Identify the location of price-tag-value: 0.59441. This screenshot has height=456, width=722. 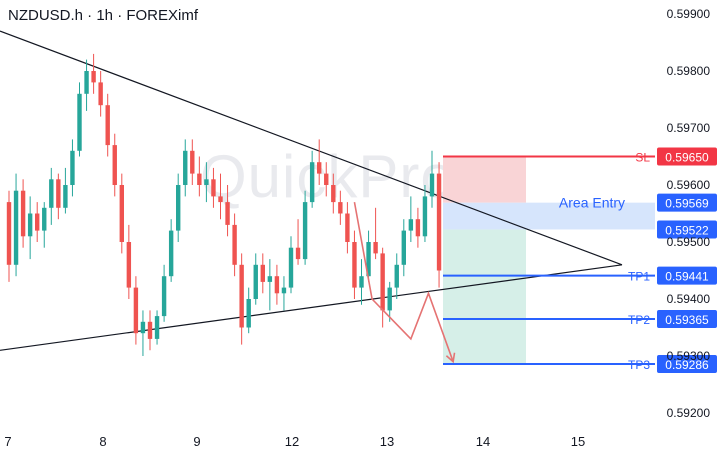
(687, 277).